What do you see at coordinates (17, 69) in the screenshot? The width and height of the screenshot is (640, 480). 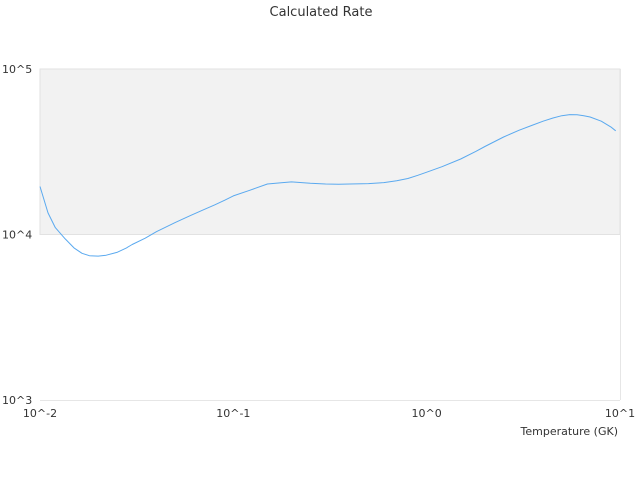 I see `y-tick-label: 10^5` at bounding box center [17, 69].